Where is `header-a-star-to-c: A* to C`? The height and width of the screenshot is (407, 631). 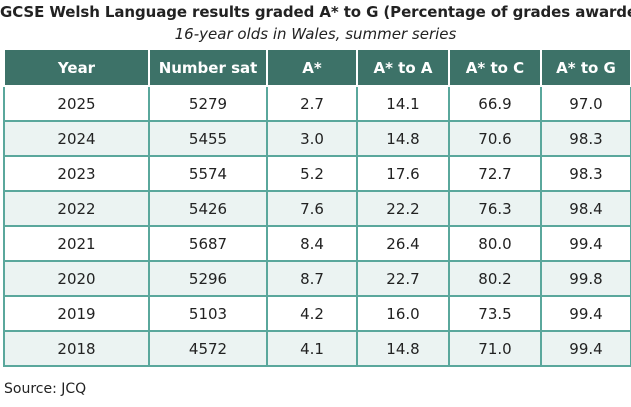 header-a-star-to-c: A* to C is located at coordinates (495, 67).